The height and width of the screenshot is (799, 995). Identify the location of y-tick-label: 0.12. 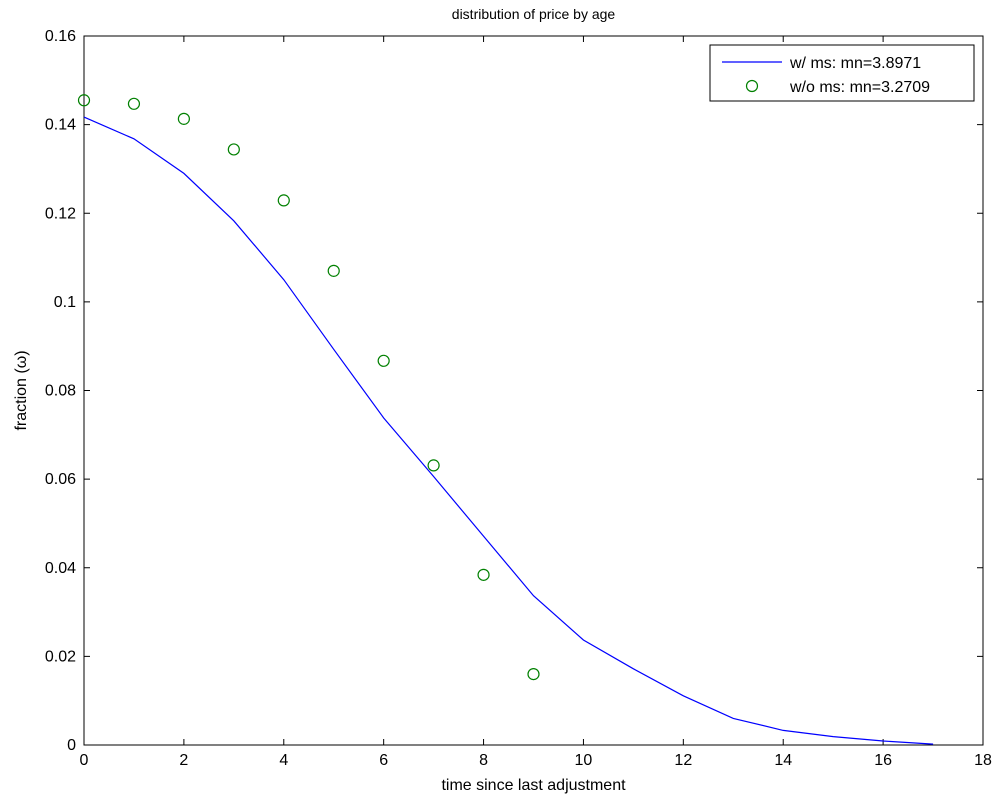
(60, 213).